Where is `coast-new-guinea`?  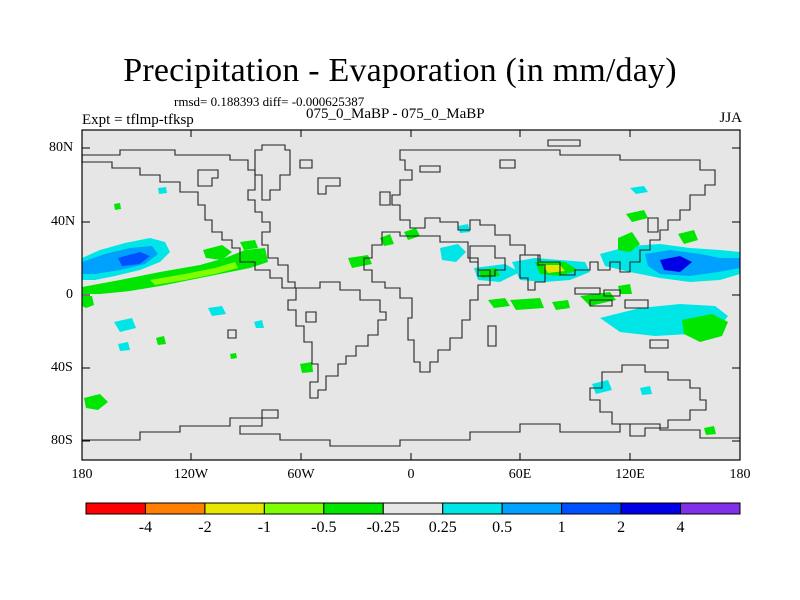 coast-new-guinea is located at coordinates (659, 344).